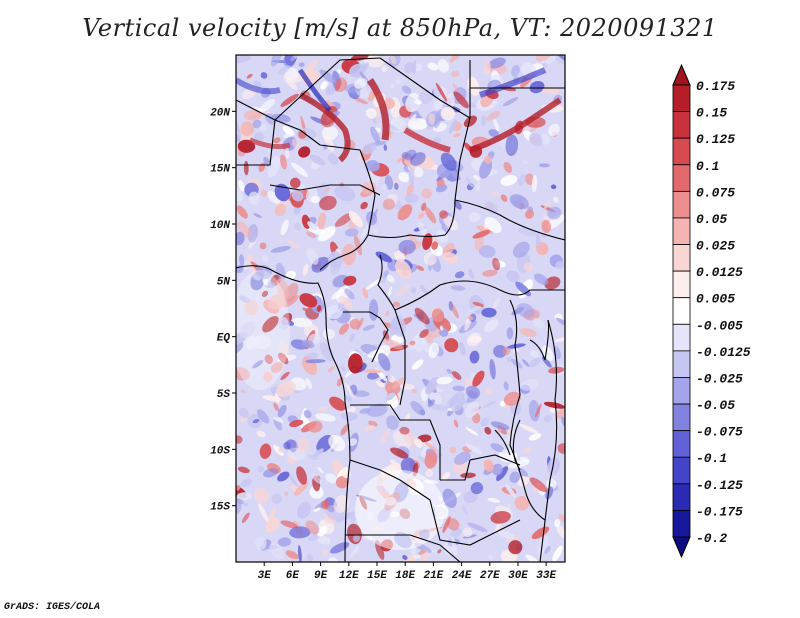 Image resolution: width=800 pixels, height=618 pixels. What do you see at coordinates (715, 139) in the screenshot?
I see `colorbar-label: 0.125` at bounding box center [715, 139].